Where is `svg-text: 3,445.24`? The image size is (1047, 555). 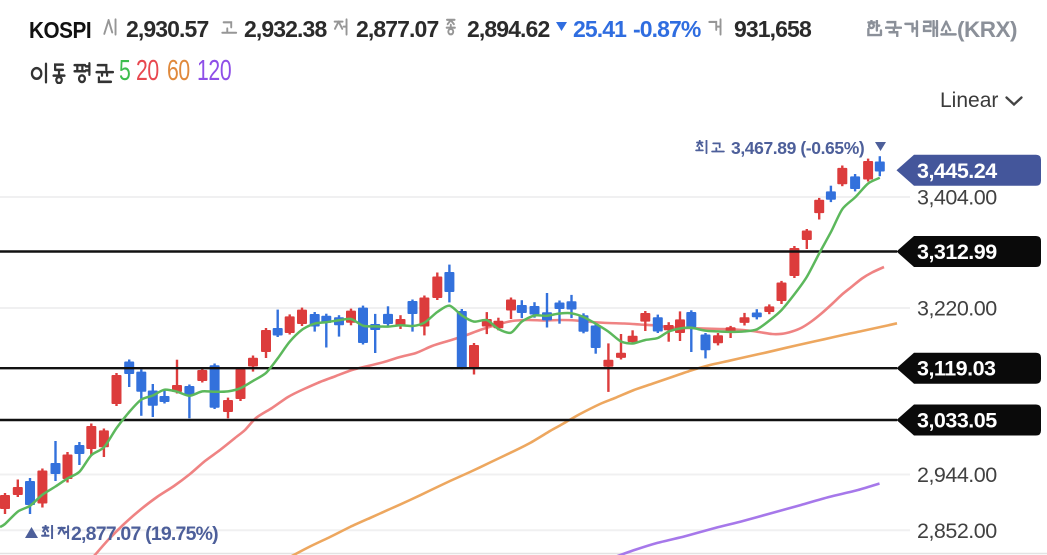 svg-text: 3,445.24 is located at coordinates (957, 171).